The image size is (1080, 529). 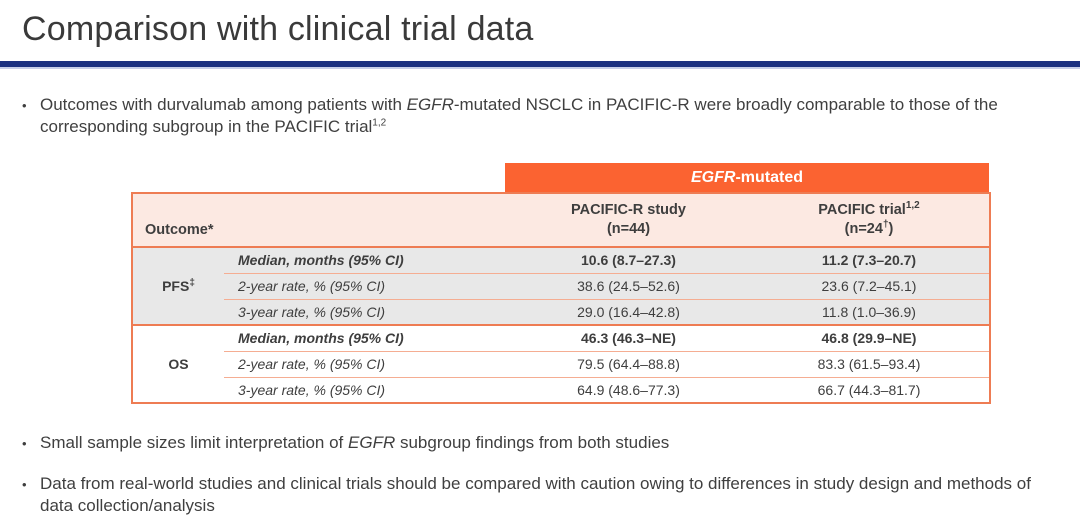 I want to click on pacific-r-column-header: PACIFIC-R study (n=44), so click(x=628, y=220).